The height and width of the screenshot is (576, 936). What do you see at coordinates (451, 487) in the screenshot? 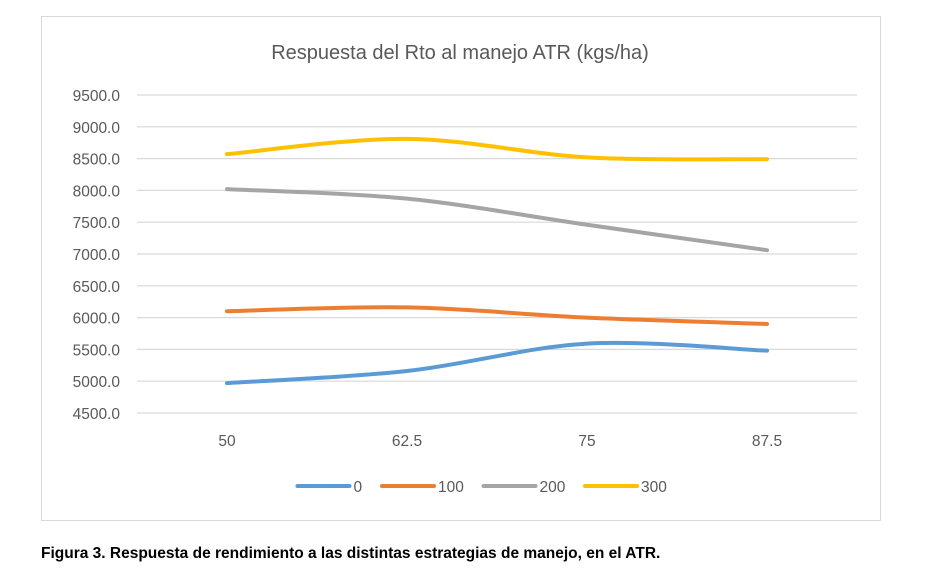
I see `legend-label-100: 100` at bounding box center [451, 487].